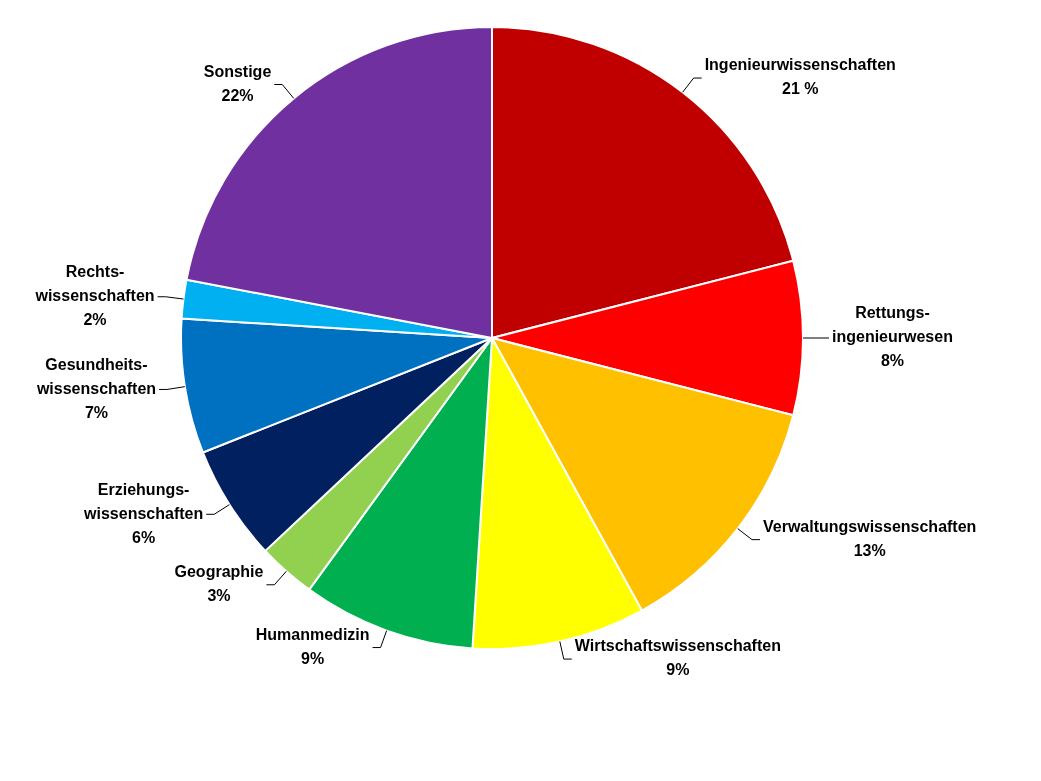 Image resolution: width=1041 pixels, height=781 pixels. Describe the element at coordinates (96, 376) in the screenshot. I see `slice-label: Gesundheits- wissenschaften` at that location.